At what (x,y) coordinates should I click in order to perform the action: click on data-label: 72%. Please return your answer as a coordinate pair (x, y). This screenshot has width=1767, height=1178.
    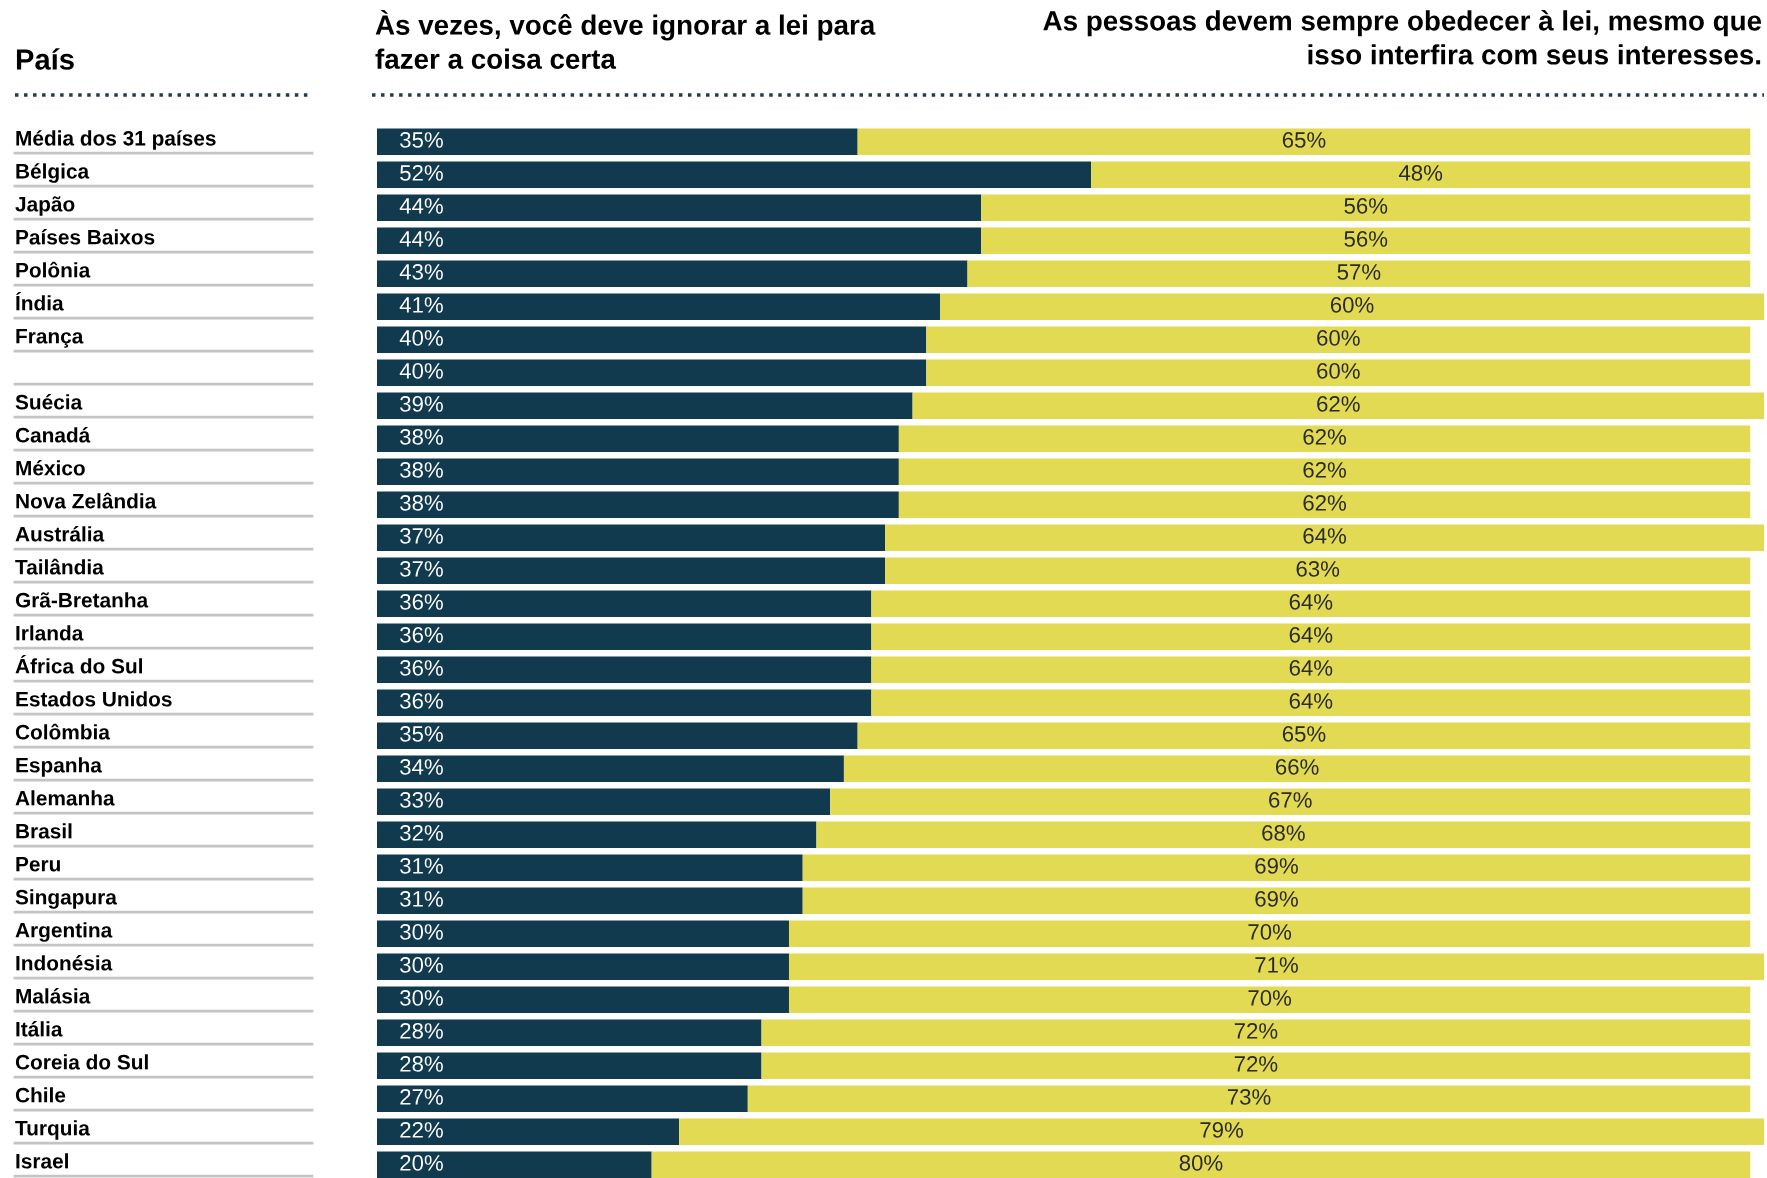
    Looking at the image, I should click on (1256, 1064).